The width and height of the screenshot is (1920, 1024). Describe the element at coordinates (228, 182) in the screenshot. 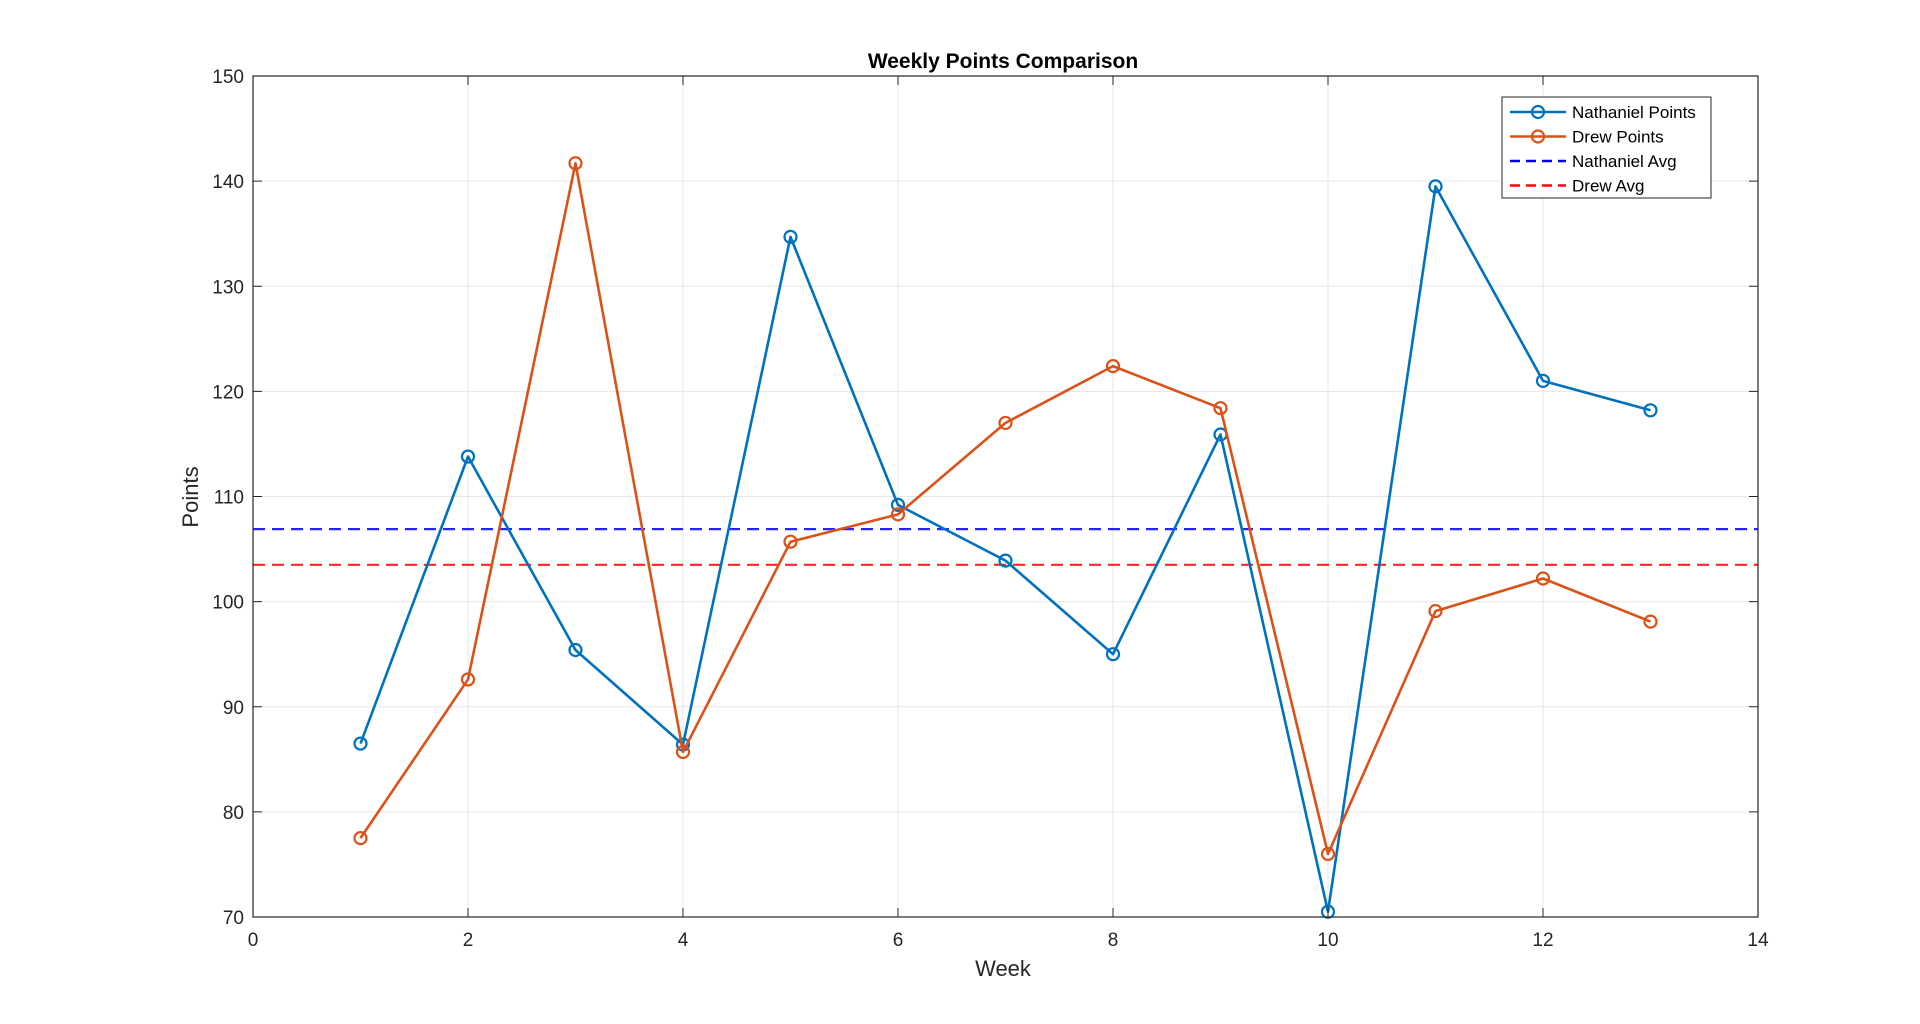

I see `y-tick-label: 140` at that location.